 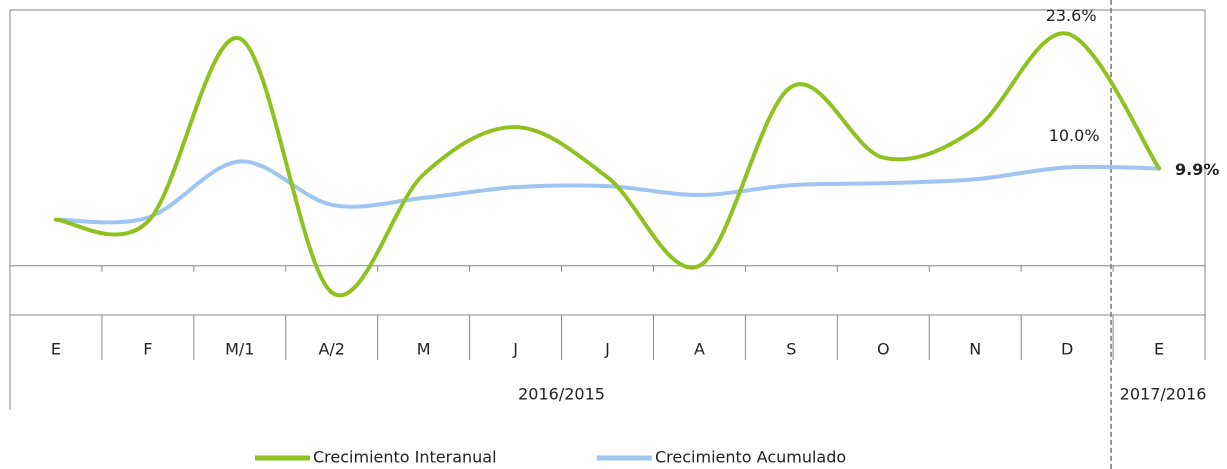 I want to click on x-tick-label: M, so click(x=424, y=349).